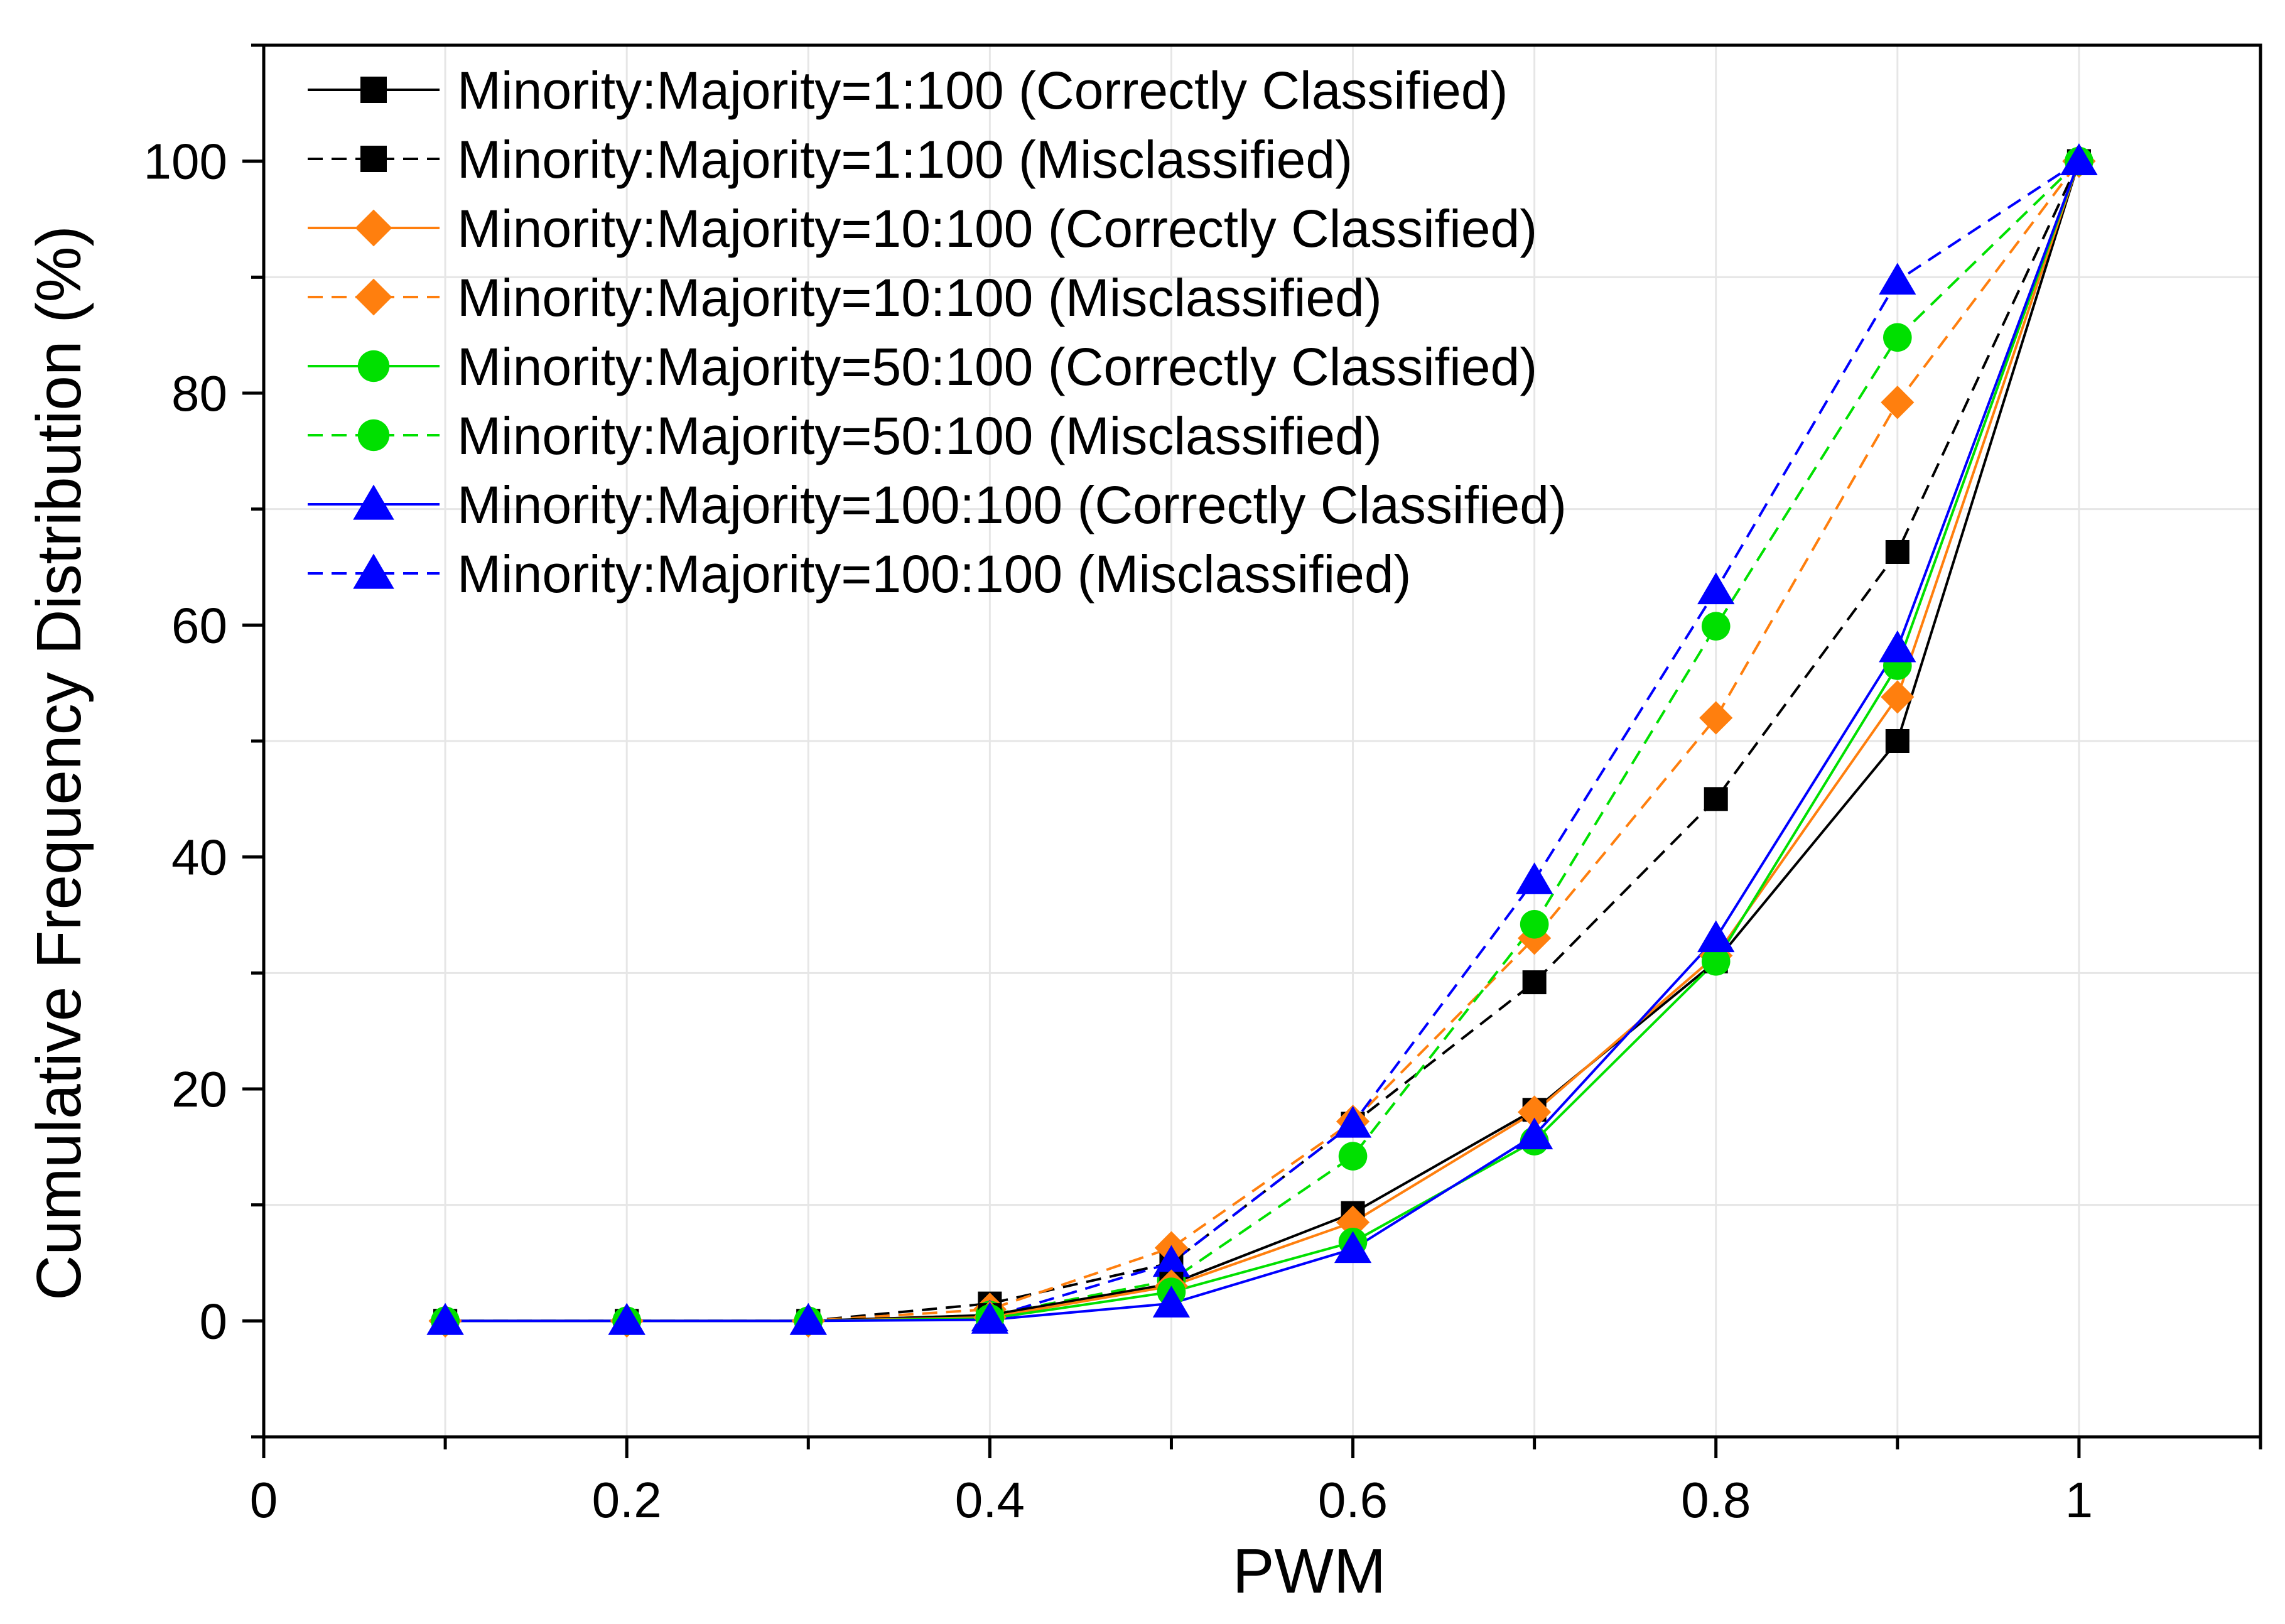  What do you see at coordinates (1353, 1500) in the screenshot?
I see `x-tick-label: 0.6` at bounding box center [1353, 1500].